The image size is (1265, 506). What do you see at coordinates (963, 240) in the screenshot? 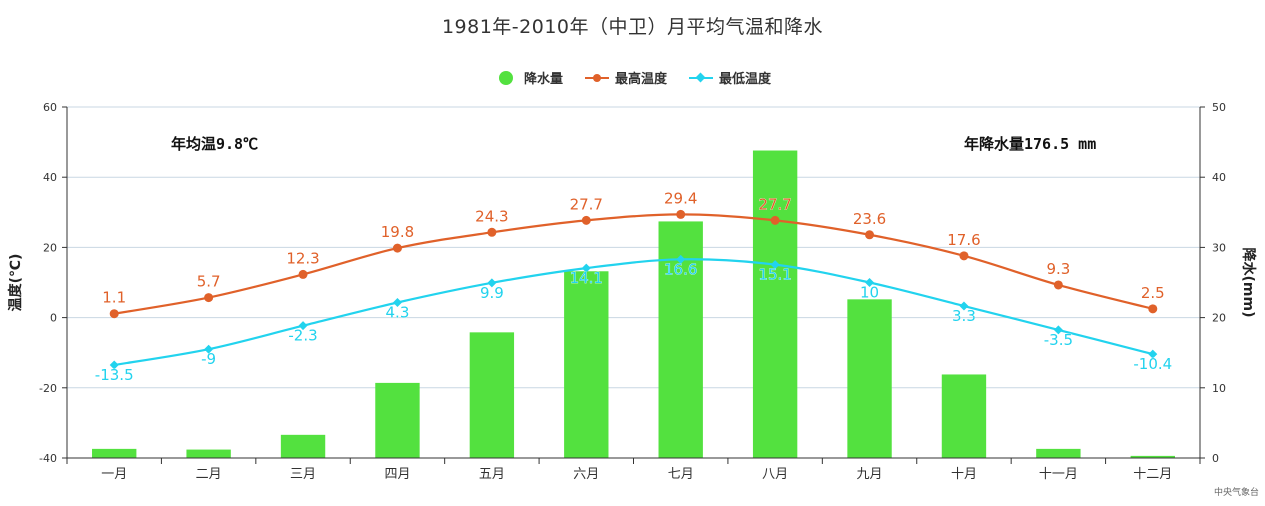
I see `max-temp-data-label: 17.6` at bounding box center [963, 240].